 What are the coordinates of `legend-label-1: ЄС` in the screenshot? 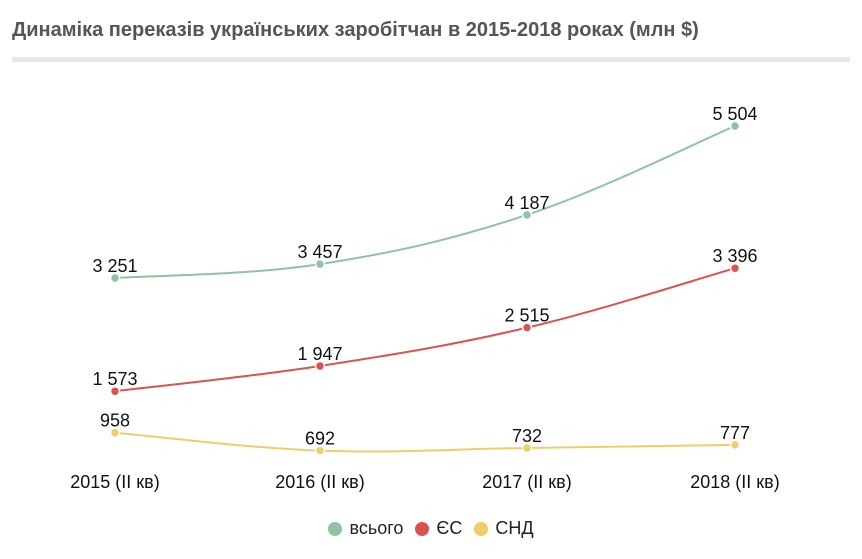 It's located at (449, 528).